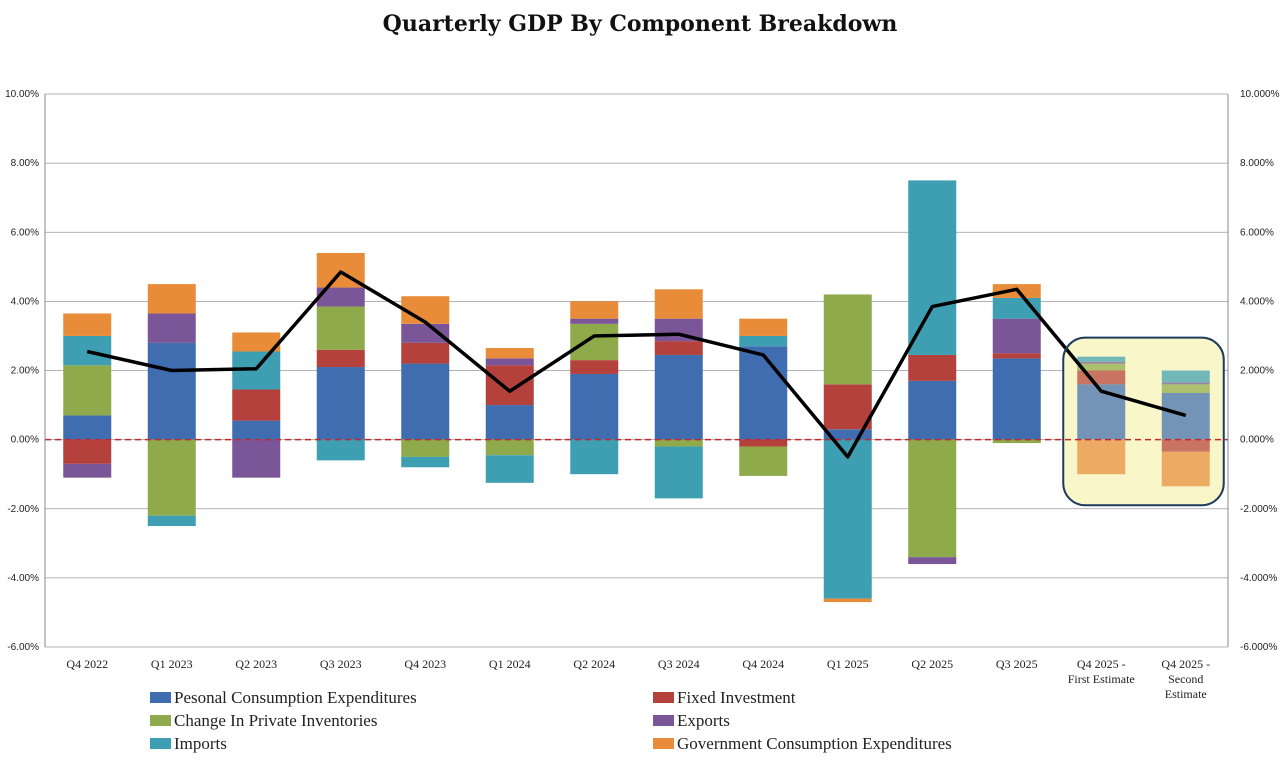 The image size is (1280, 762). I want to click on y-tick-label-right: 0.000%, so click(1257, 440).